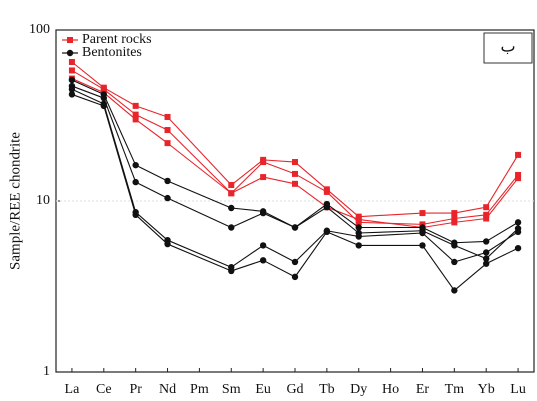  What do you see at coordinates (43, 200) in the screenshot?
I see `y-tick-label: 10` at bounding box center [43, 200].